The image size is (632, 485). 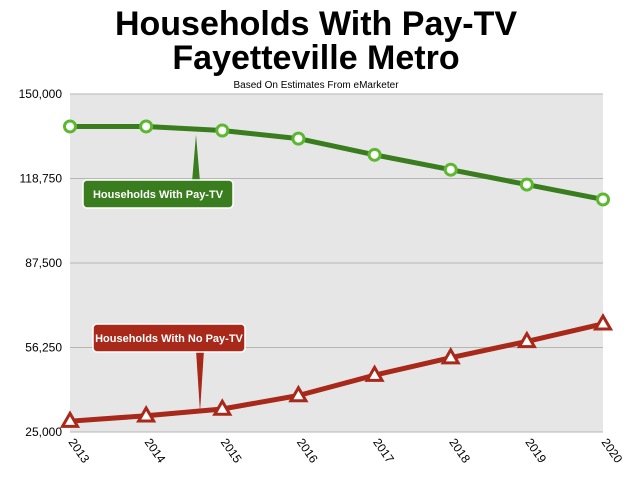 What do you see at coordinates (612, 451) in the screenshot?
I see `x-tick-label: 2020` at bounding box center [612, 451].